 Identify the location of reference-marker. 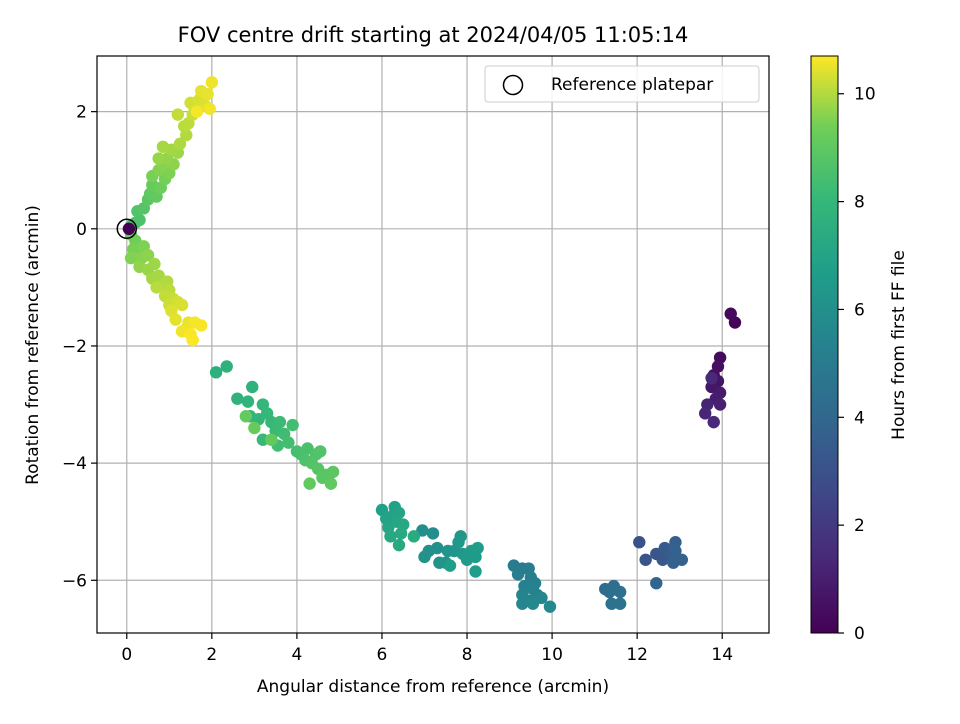
(127, 229).